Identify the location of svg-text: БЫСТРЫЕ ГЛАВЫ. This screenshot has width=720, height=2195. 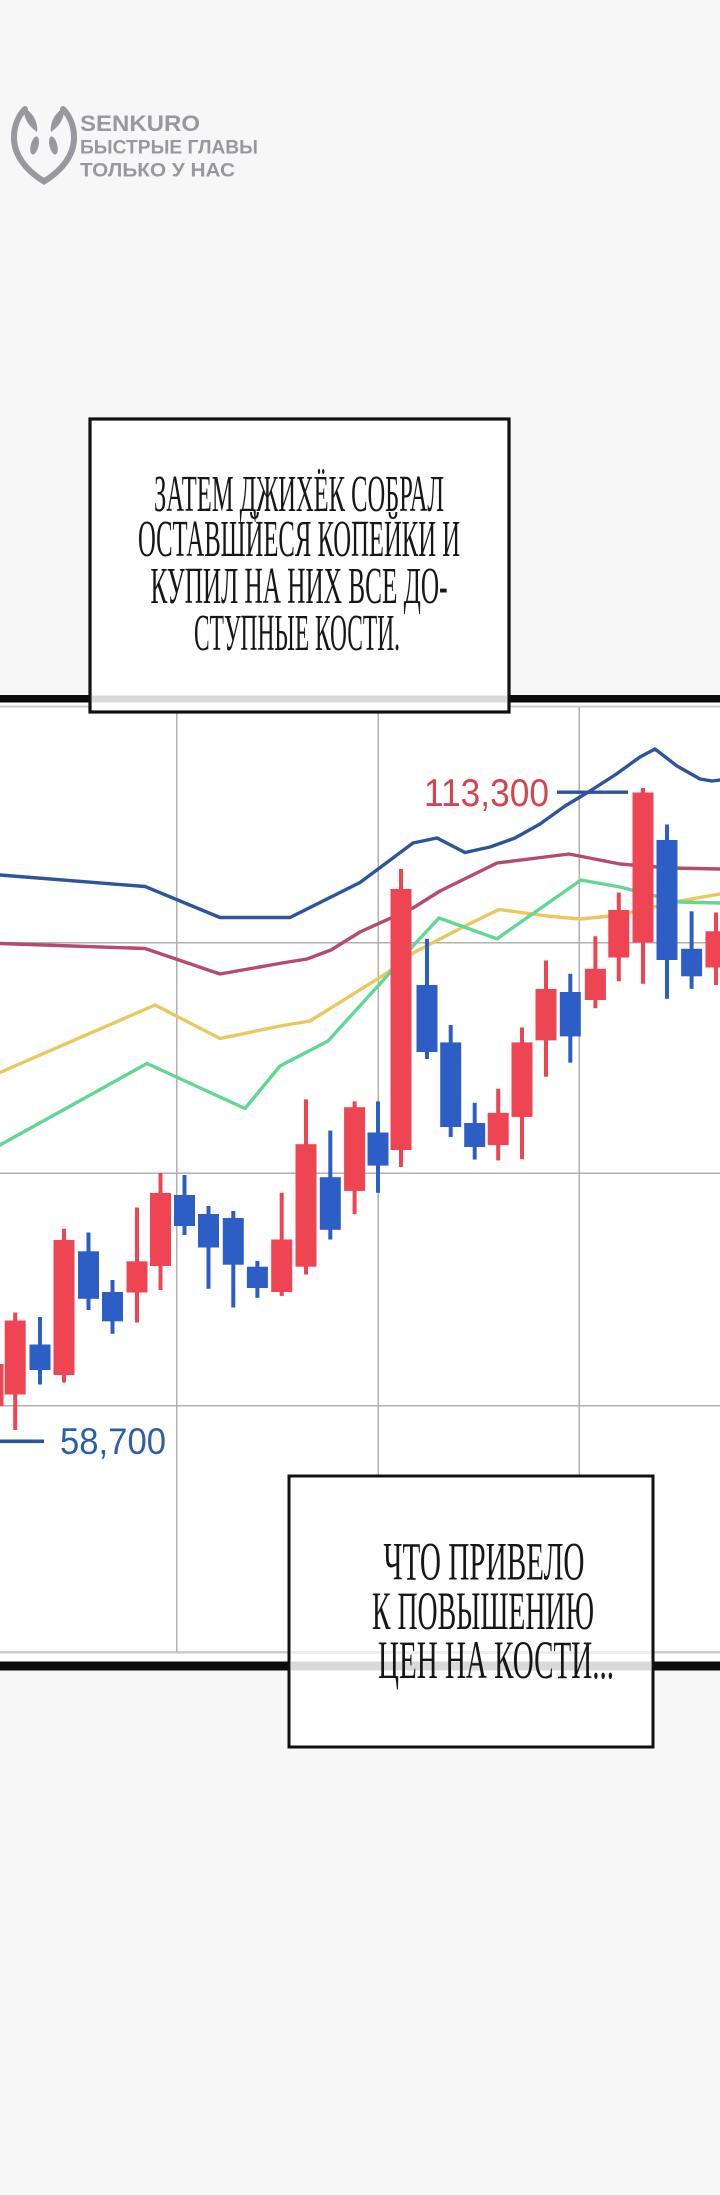
(169, 148).